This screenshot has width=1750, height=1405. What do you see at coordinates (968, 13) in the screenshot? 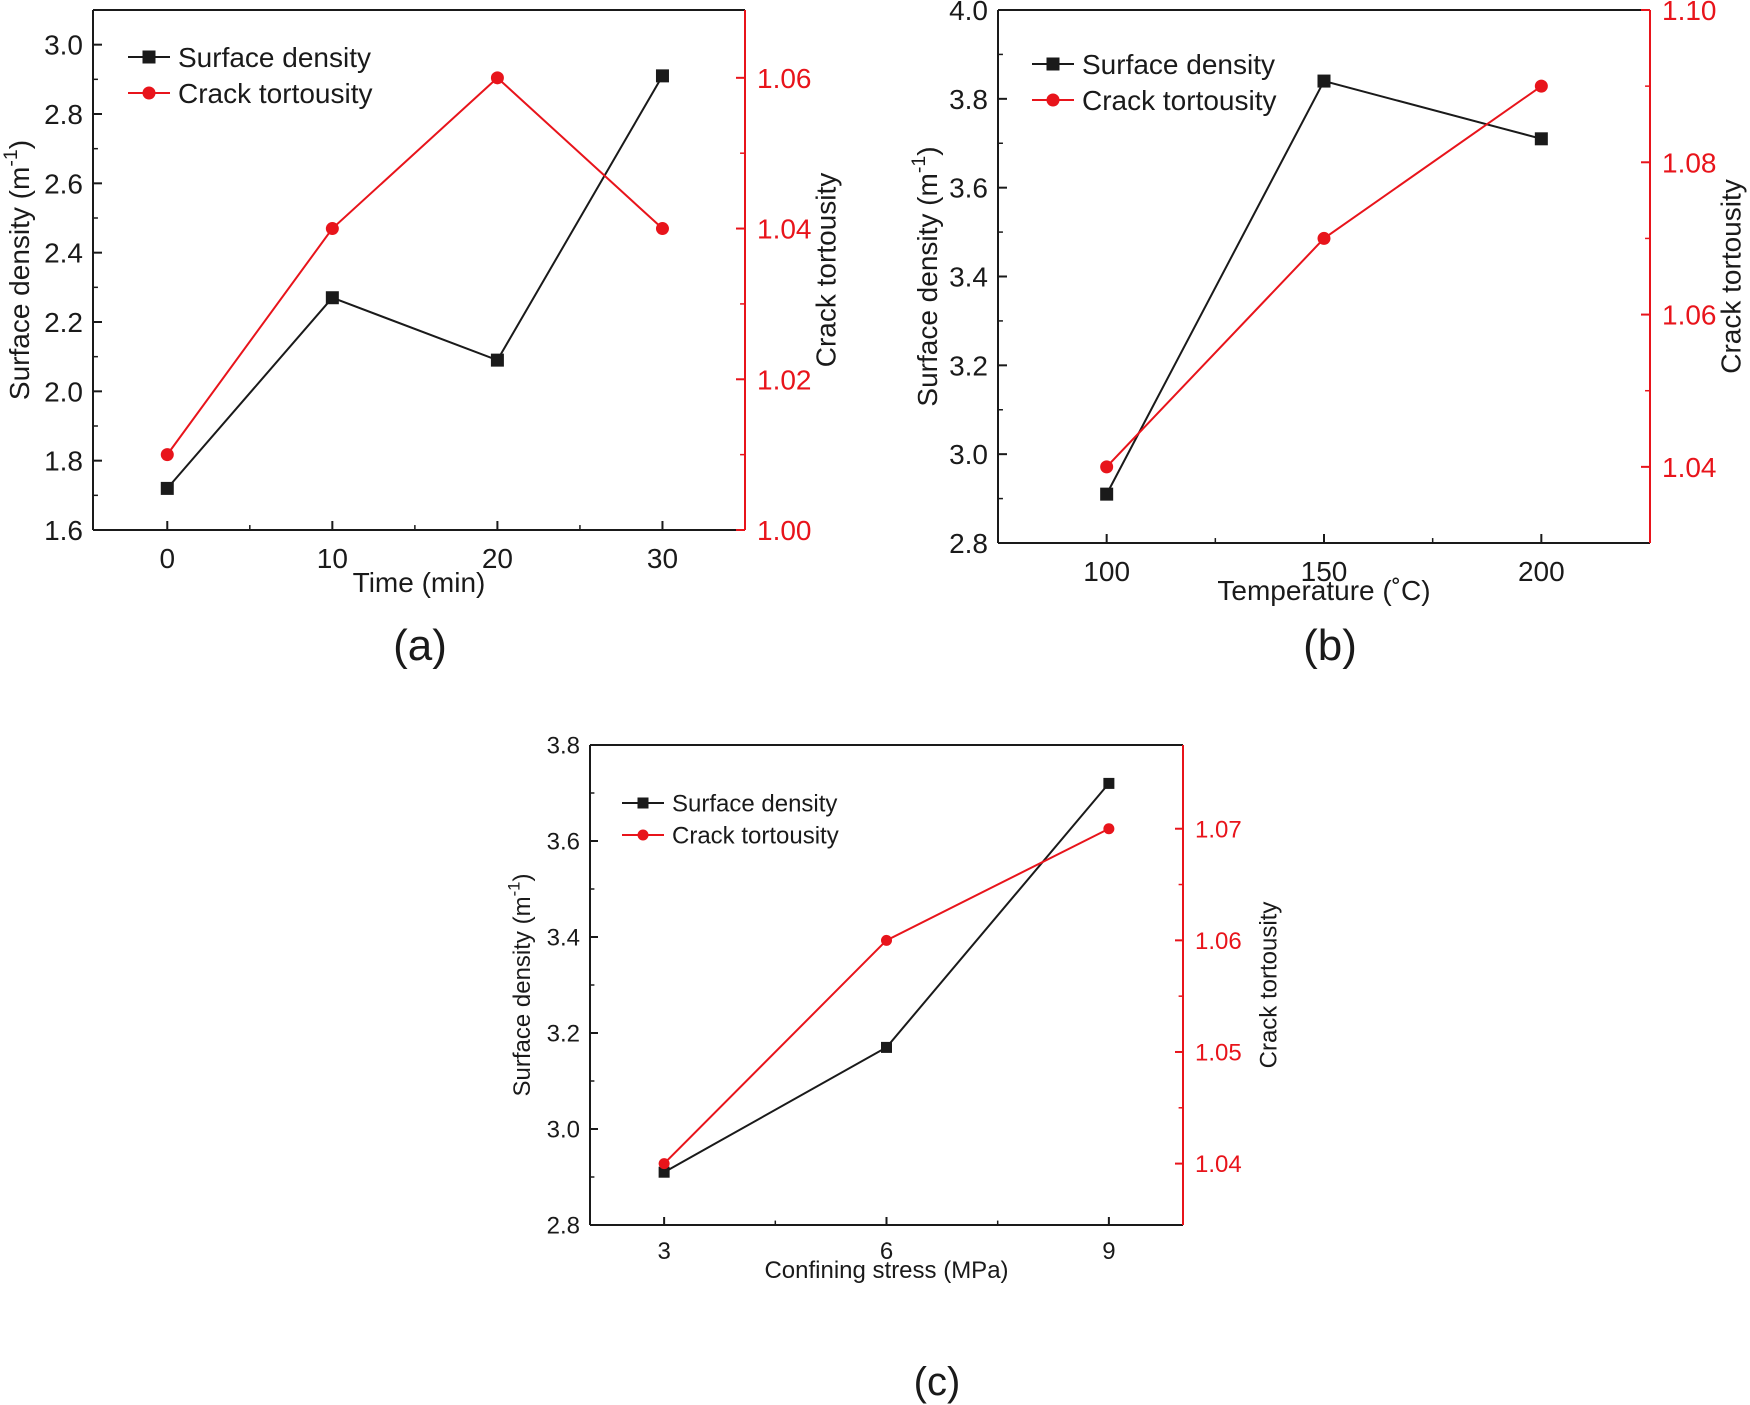
I see `y-tick-label: 4.0` at bounding box center [968, 13].